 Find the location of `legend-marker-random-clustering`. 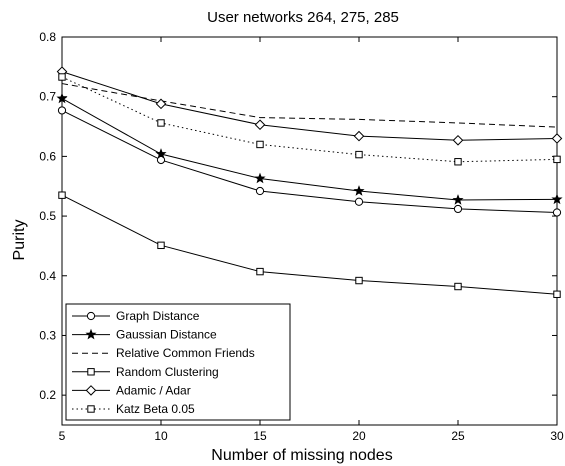

legend-marker-random-clustering is located at coordinates (91, 372).